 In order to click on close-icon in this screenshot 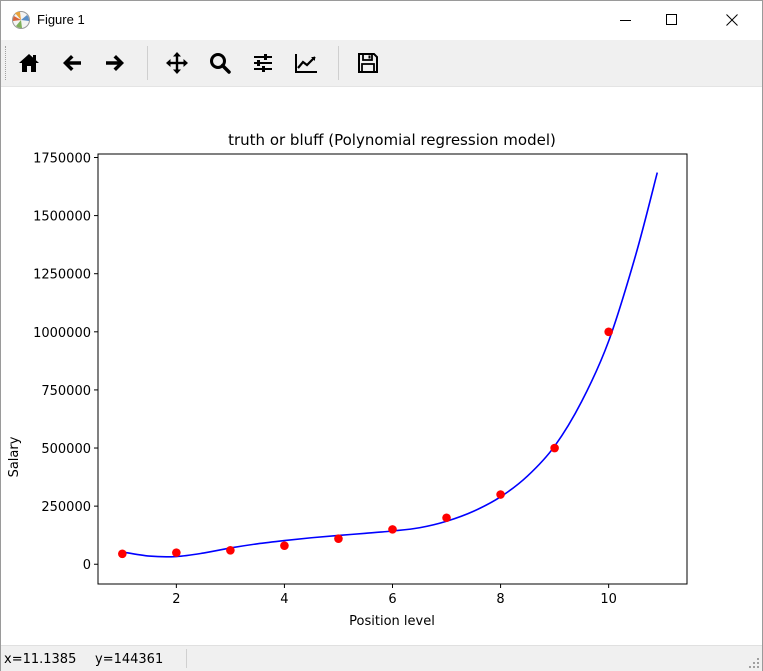, I will do `click(732, 20)`.